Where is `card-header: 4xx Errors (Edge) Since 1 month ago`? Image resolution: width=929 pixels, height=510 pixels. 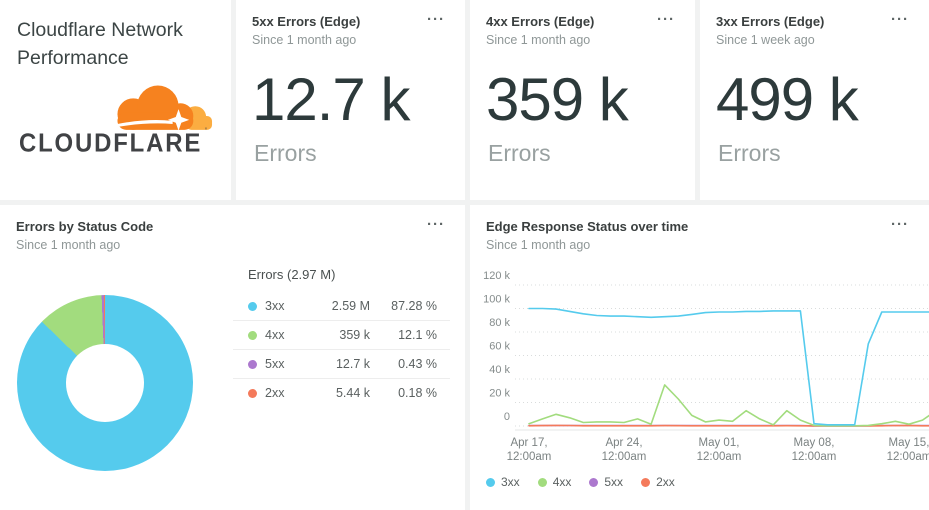 card-header: 4xx Errors (Edge) Since 1 month ago is located at coordinates (569, 30).